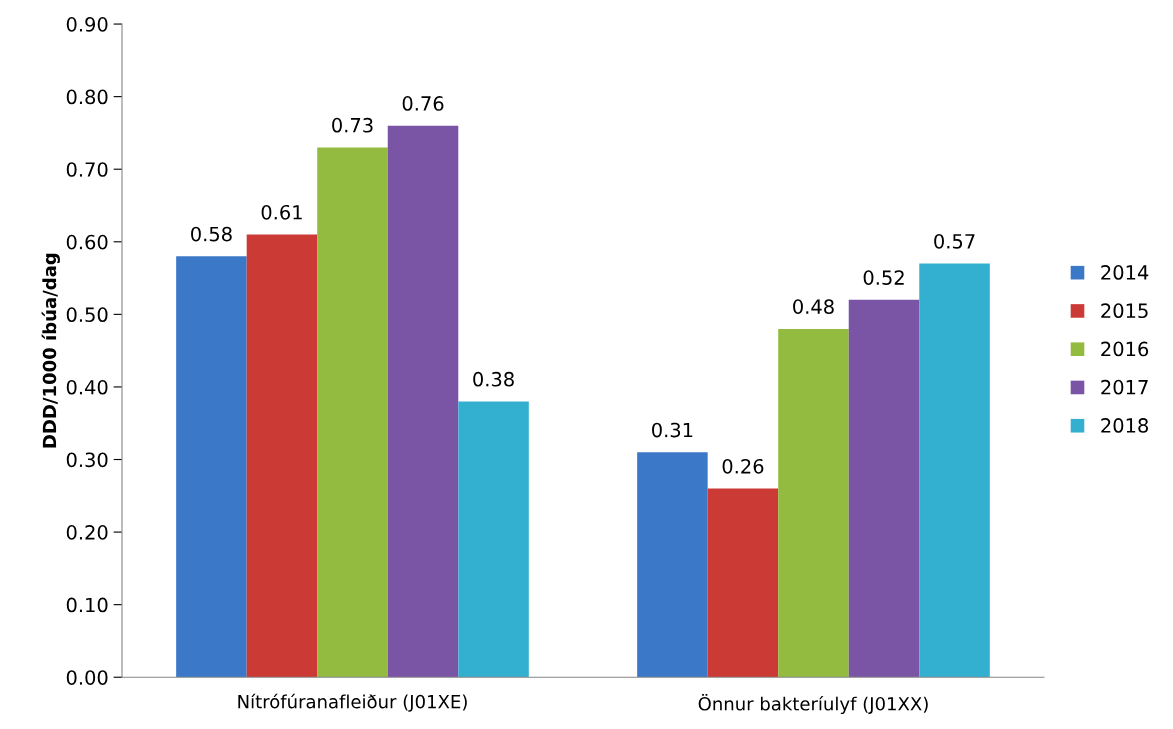 The height and width of the screenshot is (729, 1173). What do you see at coordinates (87, 97) in the screenshot?
I see `y-tick-label: 0.80` at bounding box center [87, 97].